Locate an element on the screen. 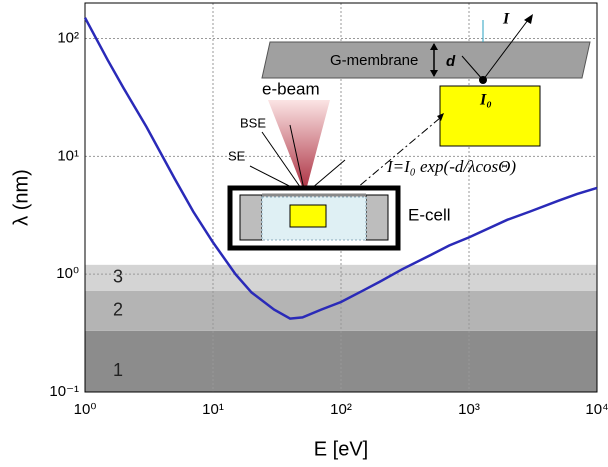 The width and height of the screenshot is (608, 467). y-tick-label: 10⁰ is located at coordinates (67, 273).